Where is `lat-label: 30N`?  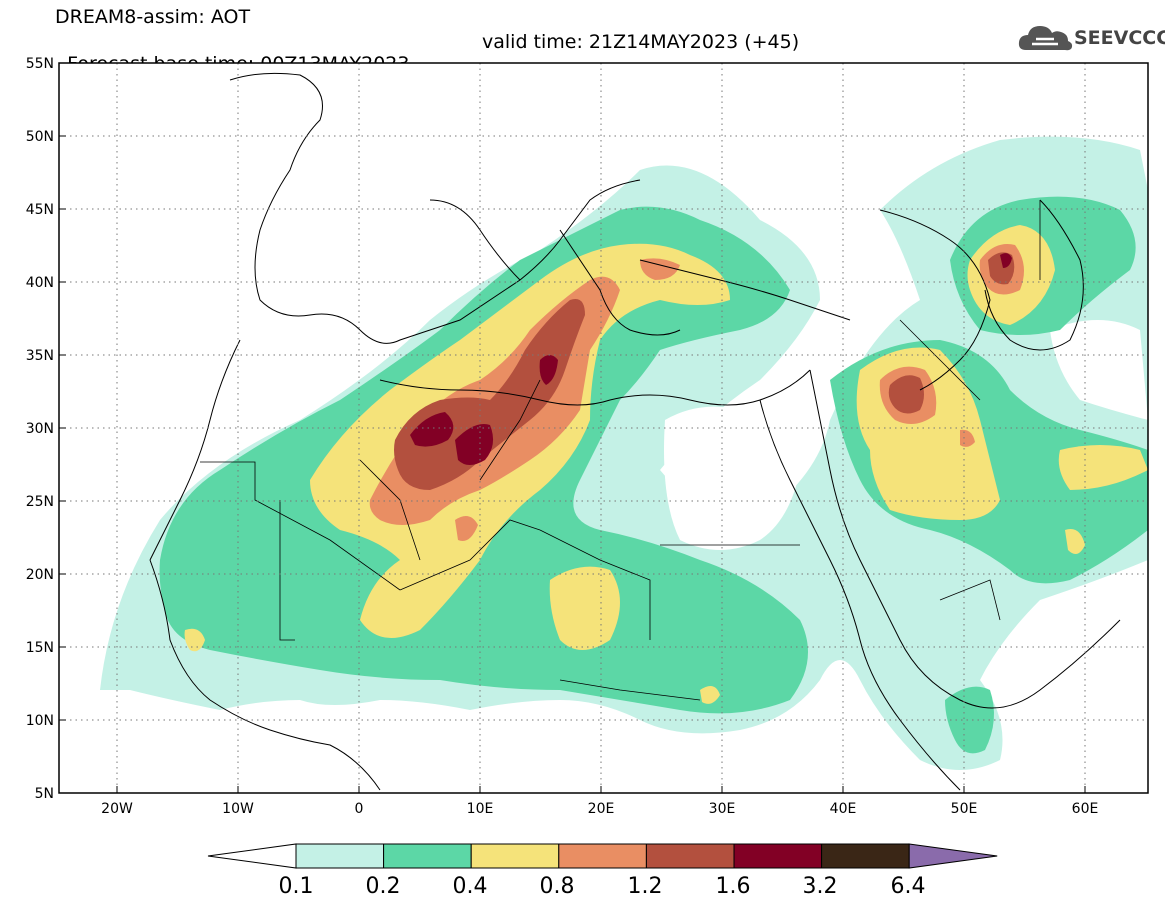
lat-label: 30N is located at coordinates (40, 429).